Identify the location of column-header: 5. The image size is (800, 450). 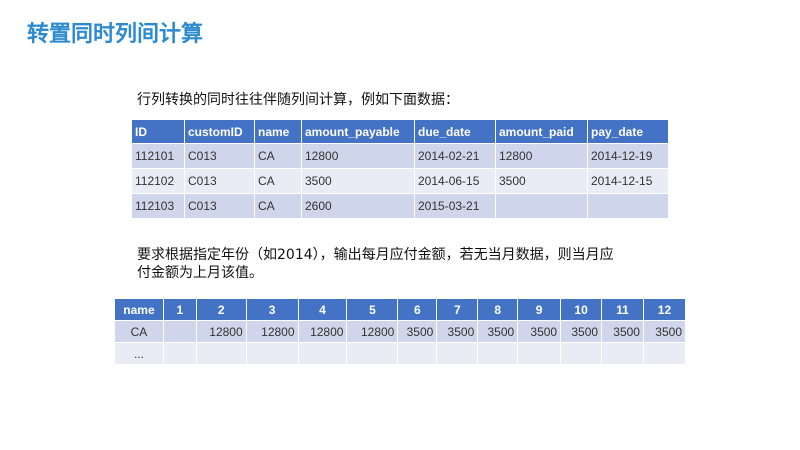
(372, 309).